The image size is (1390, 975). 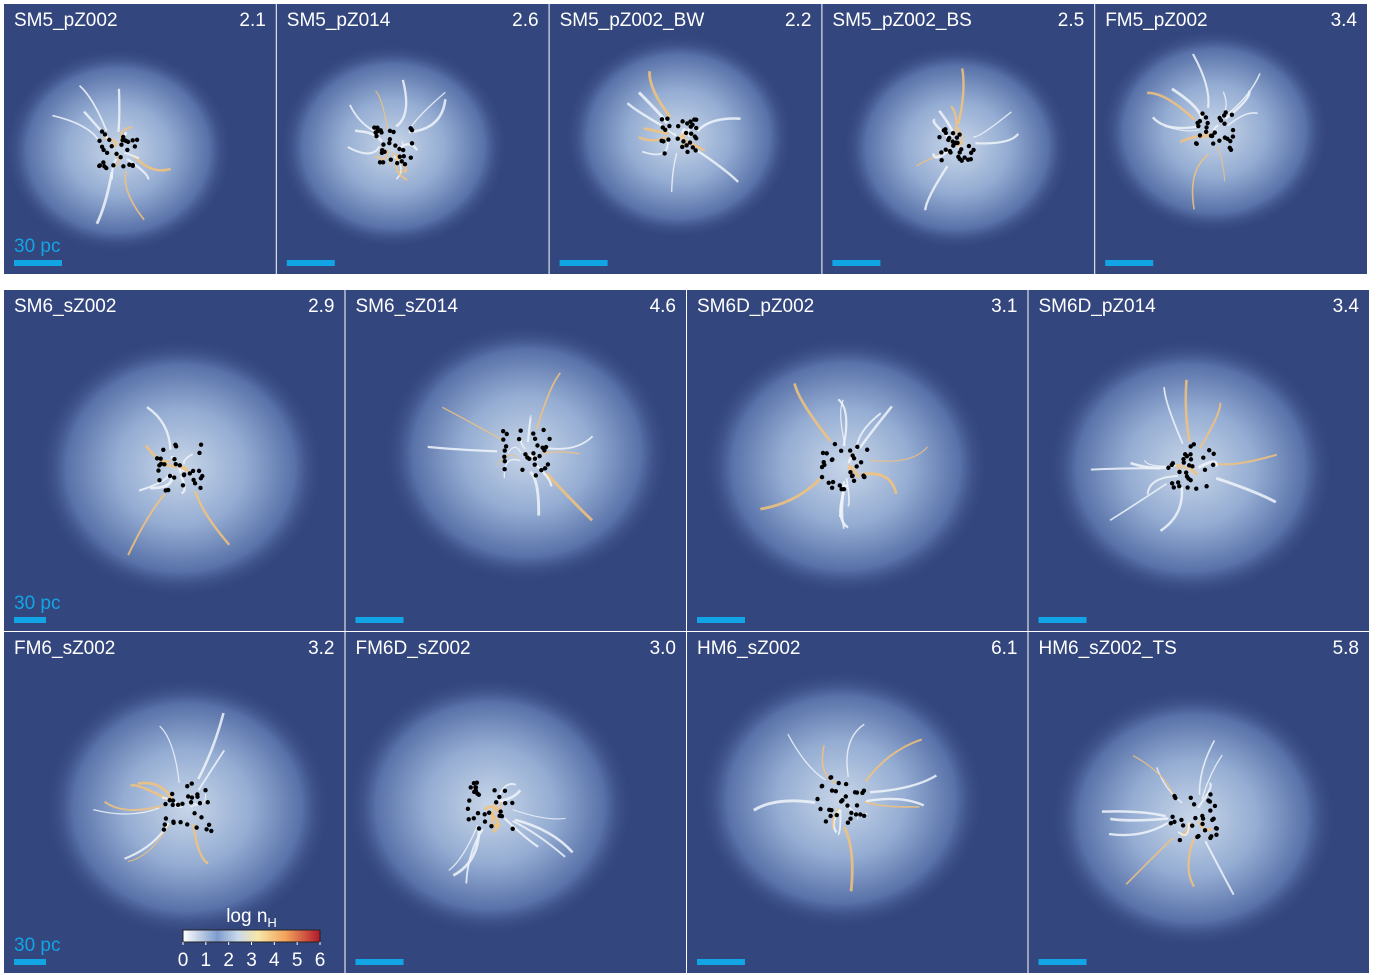 What do you see at coordinates (413, 648) in the screenshot?
I see `panel-name: FM6D_sZ002` at bounding box center [413, 648].